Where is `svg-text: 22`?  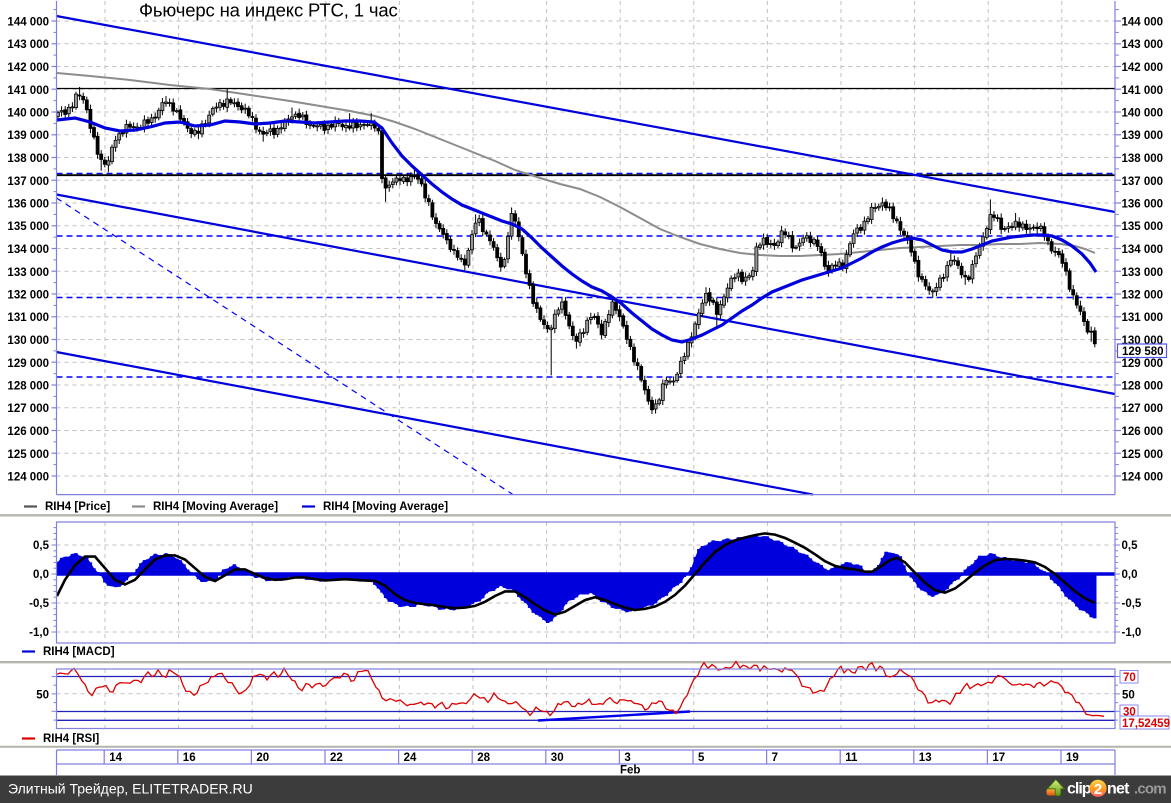 svg-text: 22 is located at coordinates (336, 758).